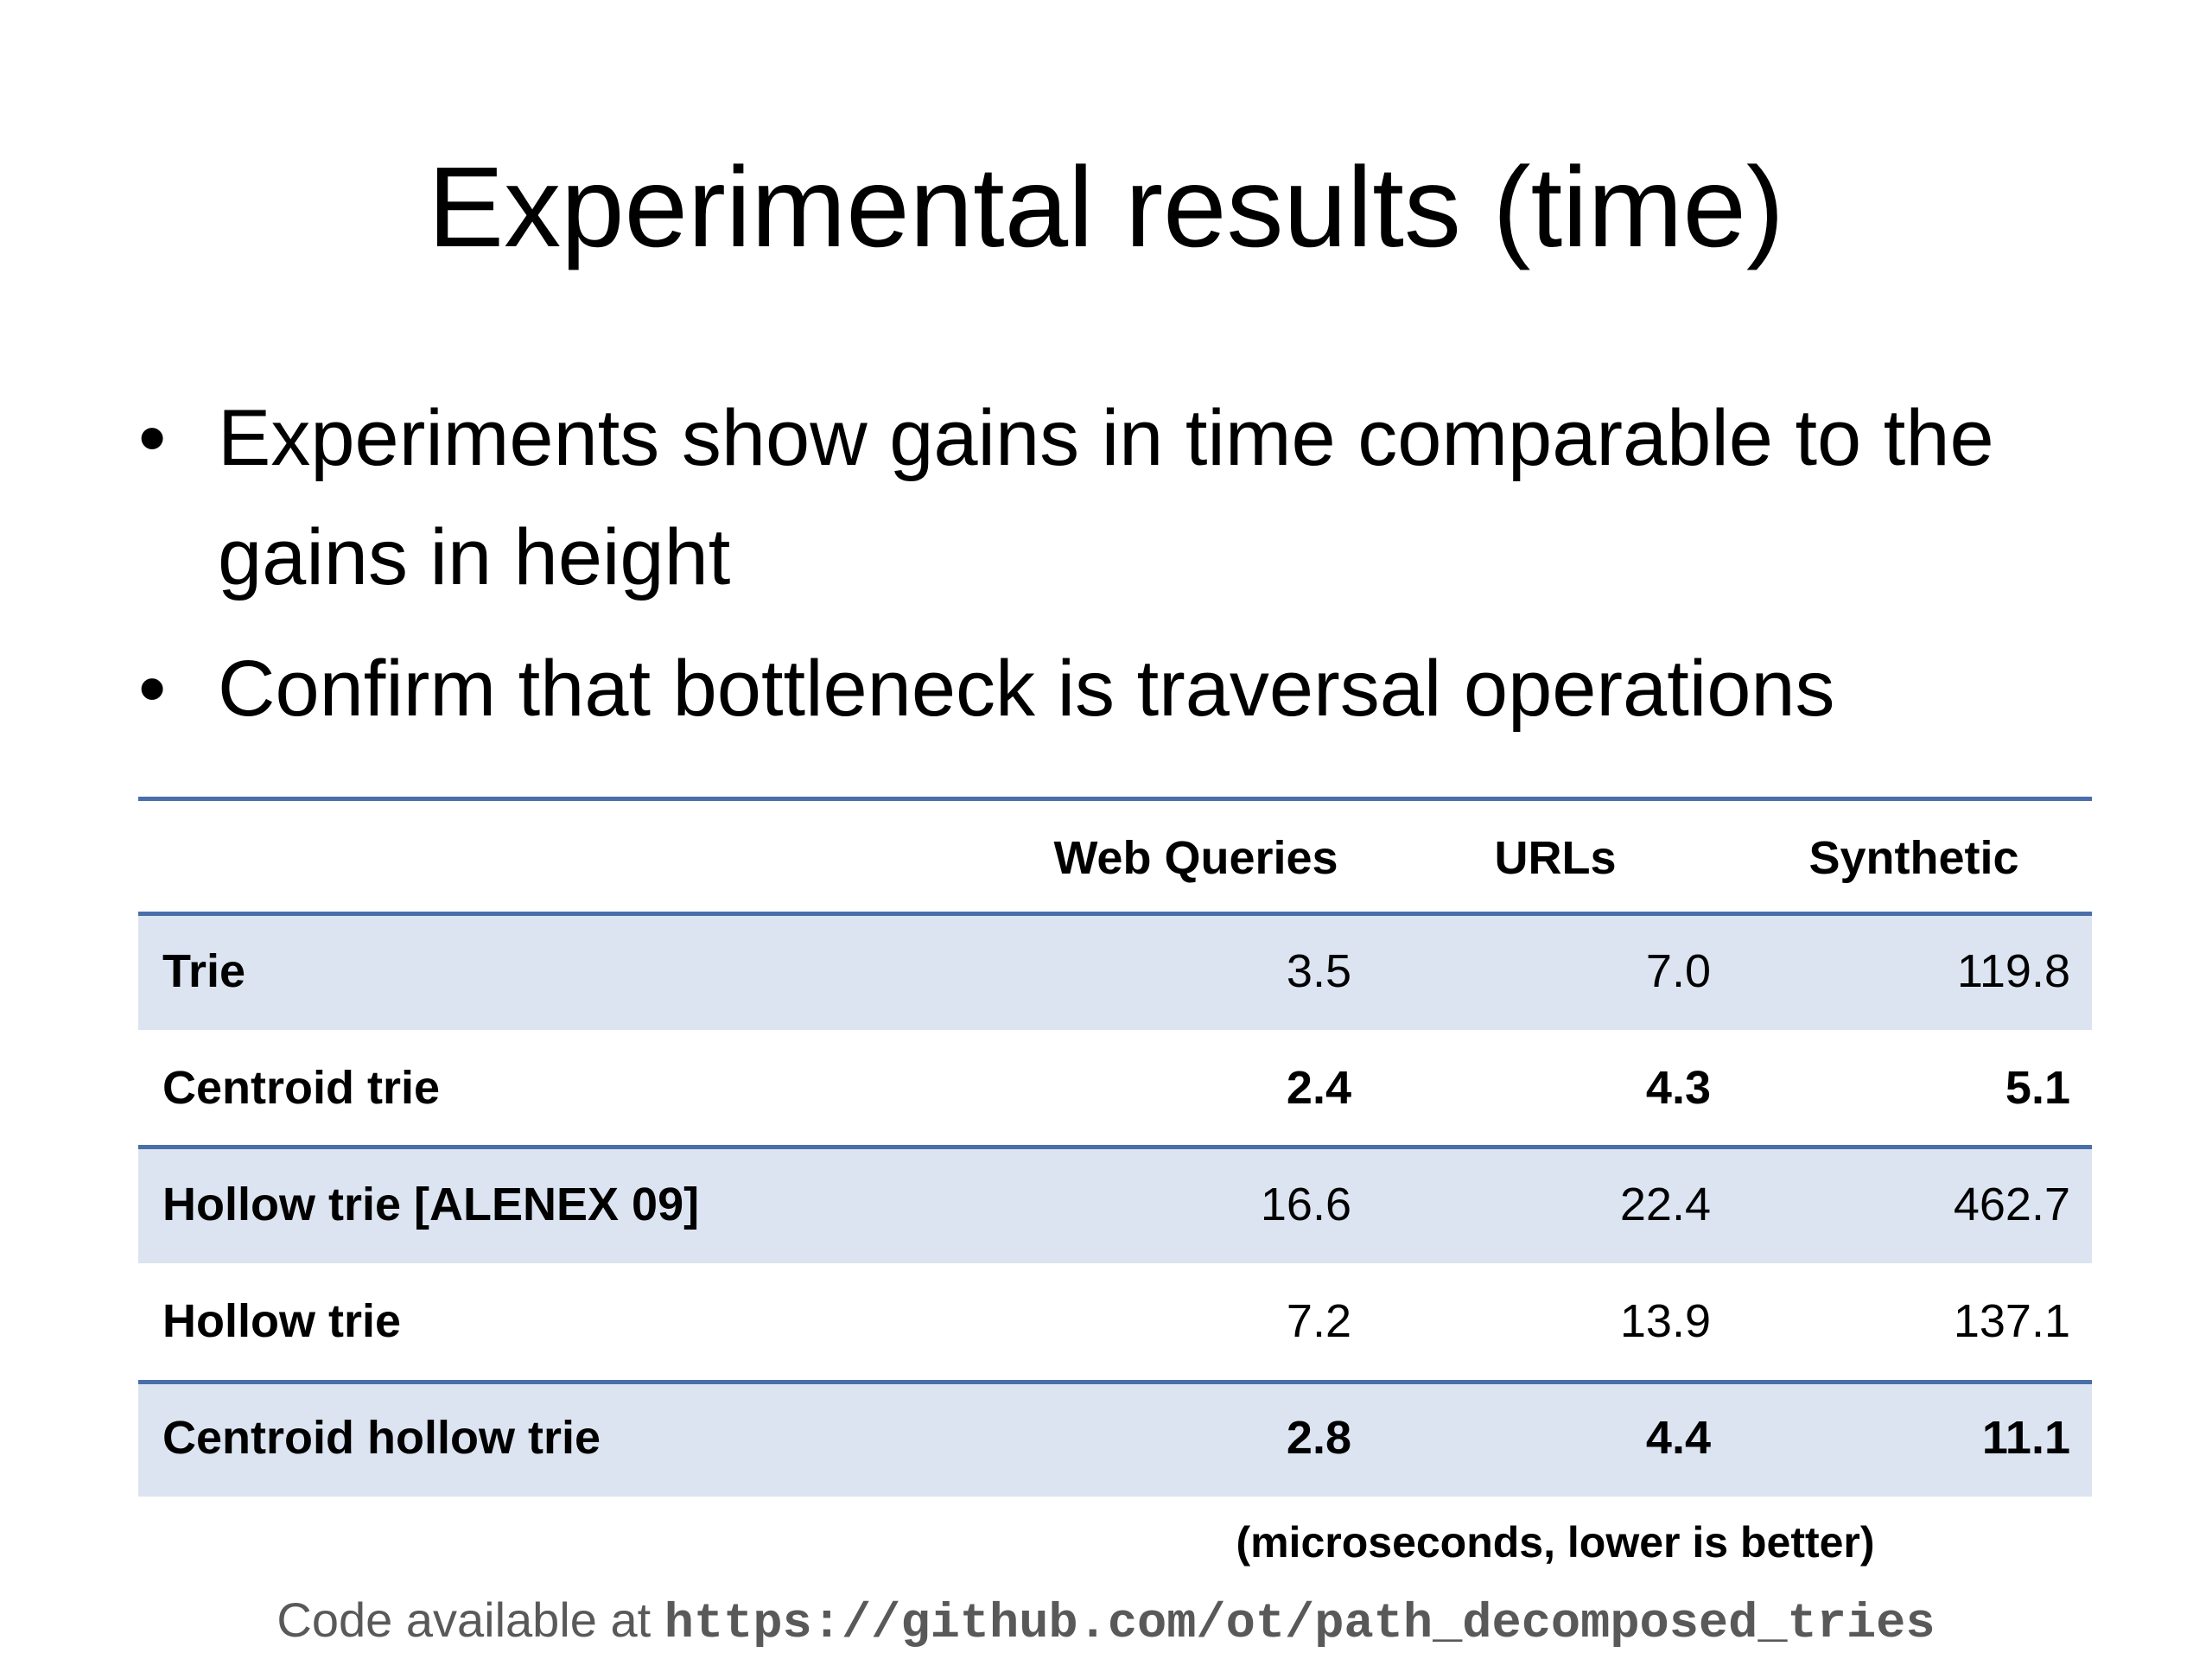 The height and width of the screenshot is (1659, 2212). I want to click on bottom-rule, so click(1115, 1382).